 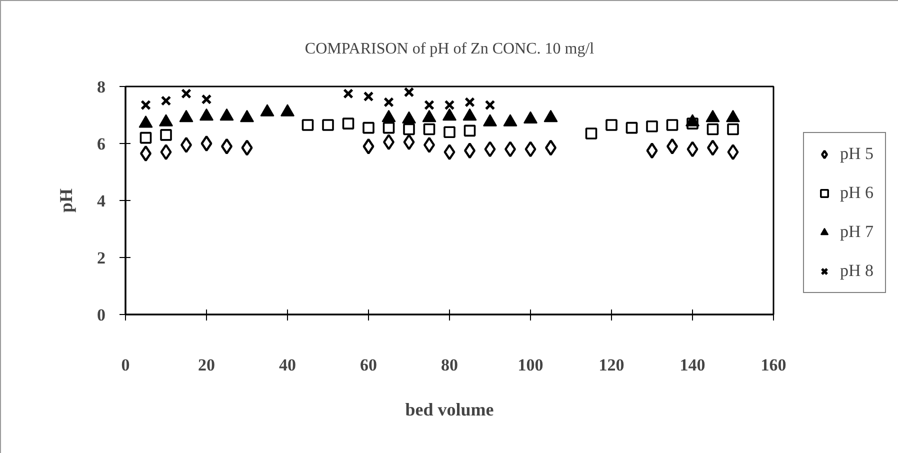 I want to click on y-tick-label: 0, so click(x=101, y=315).